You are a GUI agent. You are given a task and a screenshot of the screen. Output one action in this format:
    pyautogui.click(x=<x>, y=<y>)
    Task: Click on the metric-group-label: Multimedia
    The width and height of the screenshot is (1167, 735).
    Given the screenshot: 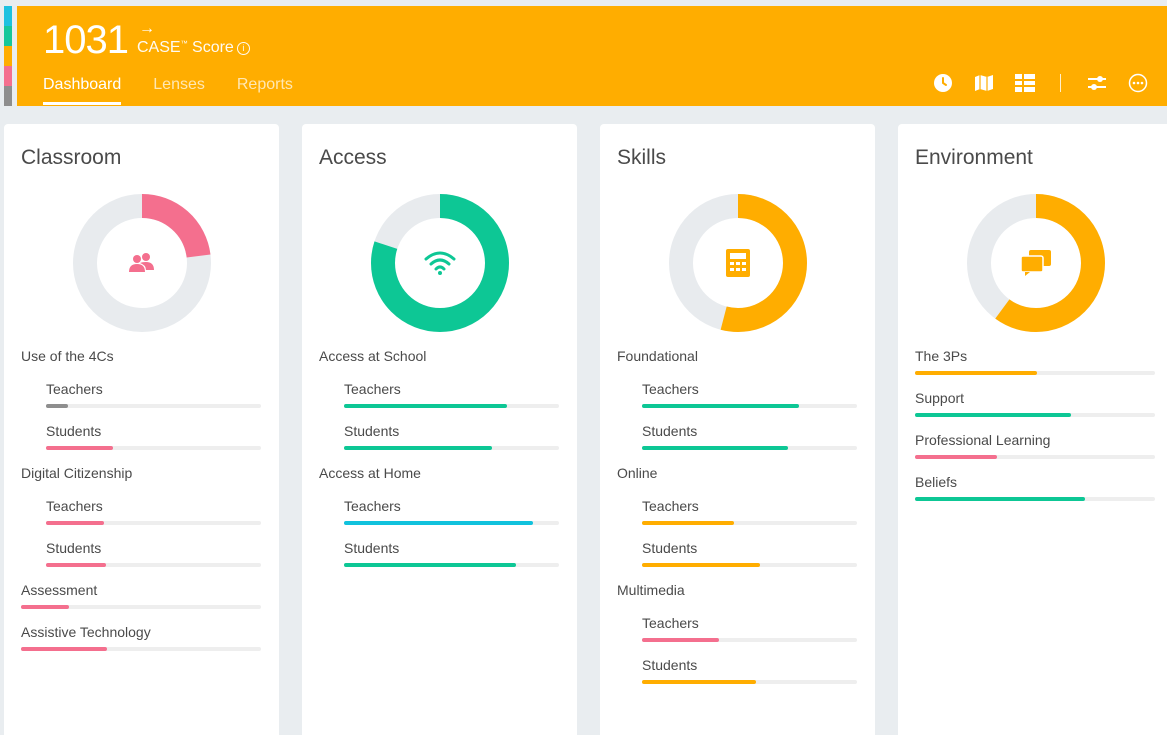 What is the action you would take?
    pyautogui.click(x=651, y=590)
    